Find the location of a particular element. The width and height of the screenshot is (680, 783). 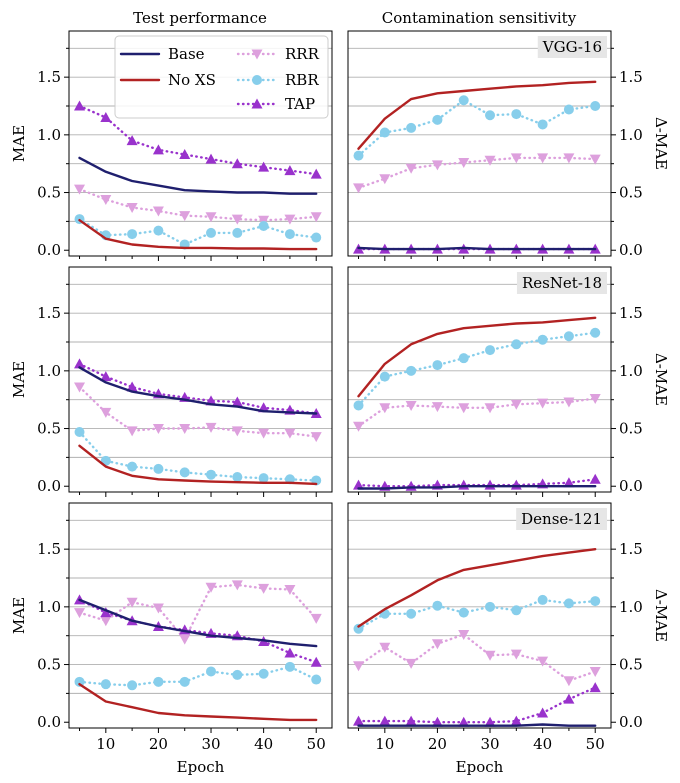

legend-marker is located at coordinates (257, 103).